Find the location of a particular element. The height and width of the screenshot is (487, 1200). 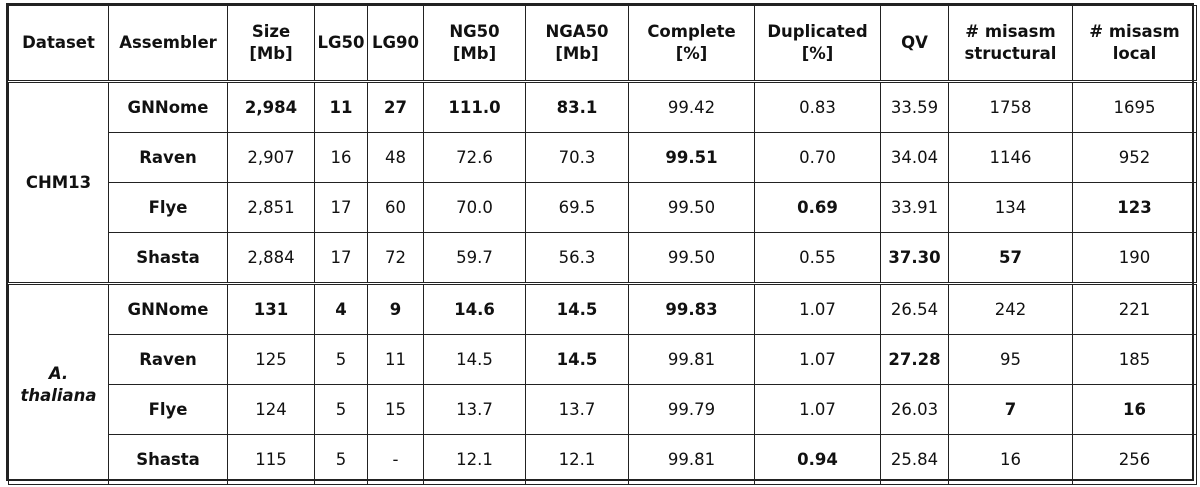

header-misasm-local: # misasm local is located at coordinates (1134, 44).